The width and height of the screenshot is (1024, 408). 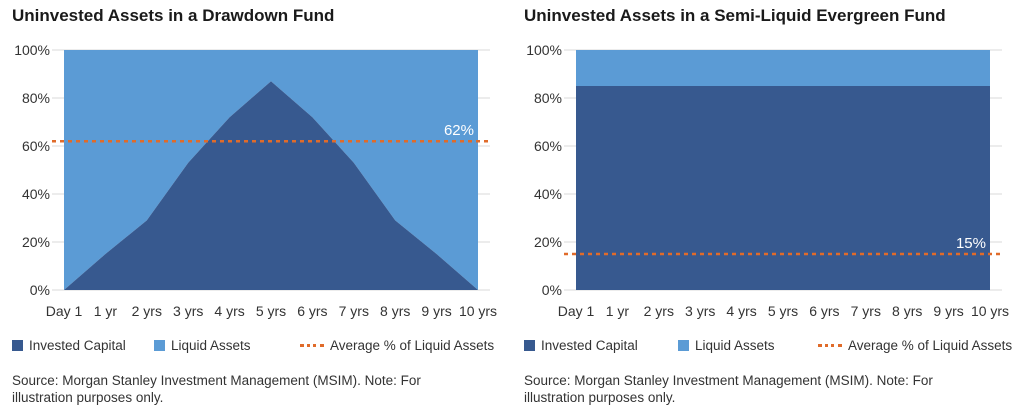 I want to click on chart-title: Uninvested Assets in a Drawdown Fund, so click(x=173, y=15).